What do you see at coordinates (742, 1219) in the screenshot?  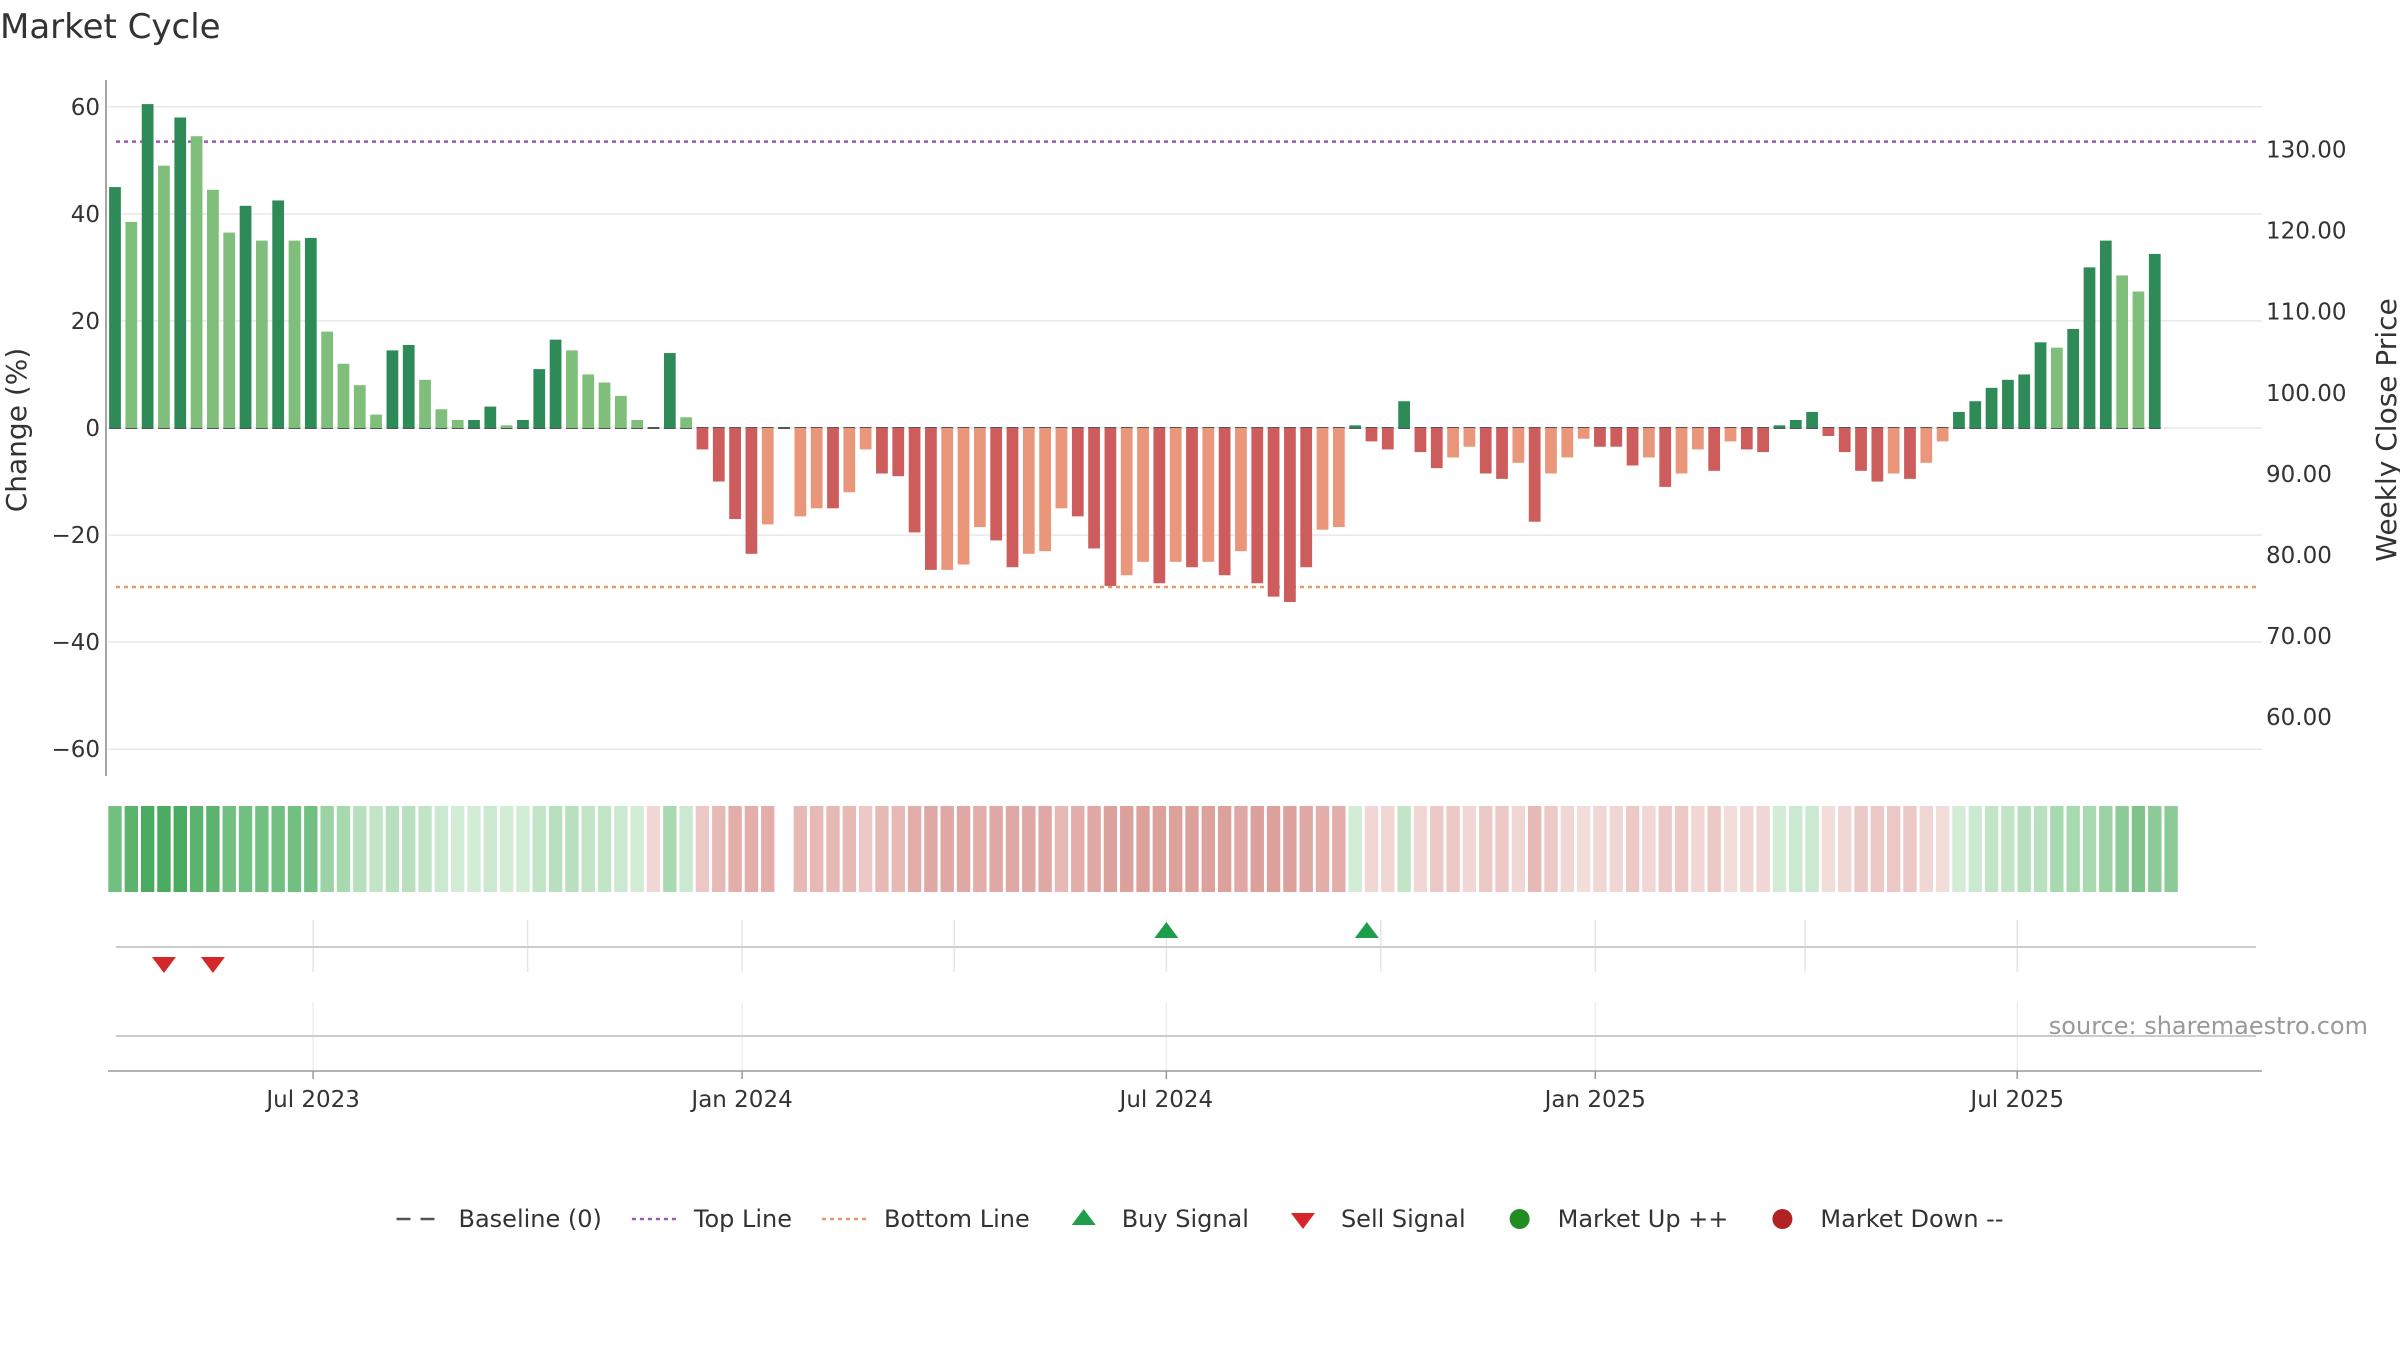 I see `legend-label: Top Line` at bounding box center [742, 1219].